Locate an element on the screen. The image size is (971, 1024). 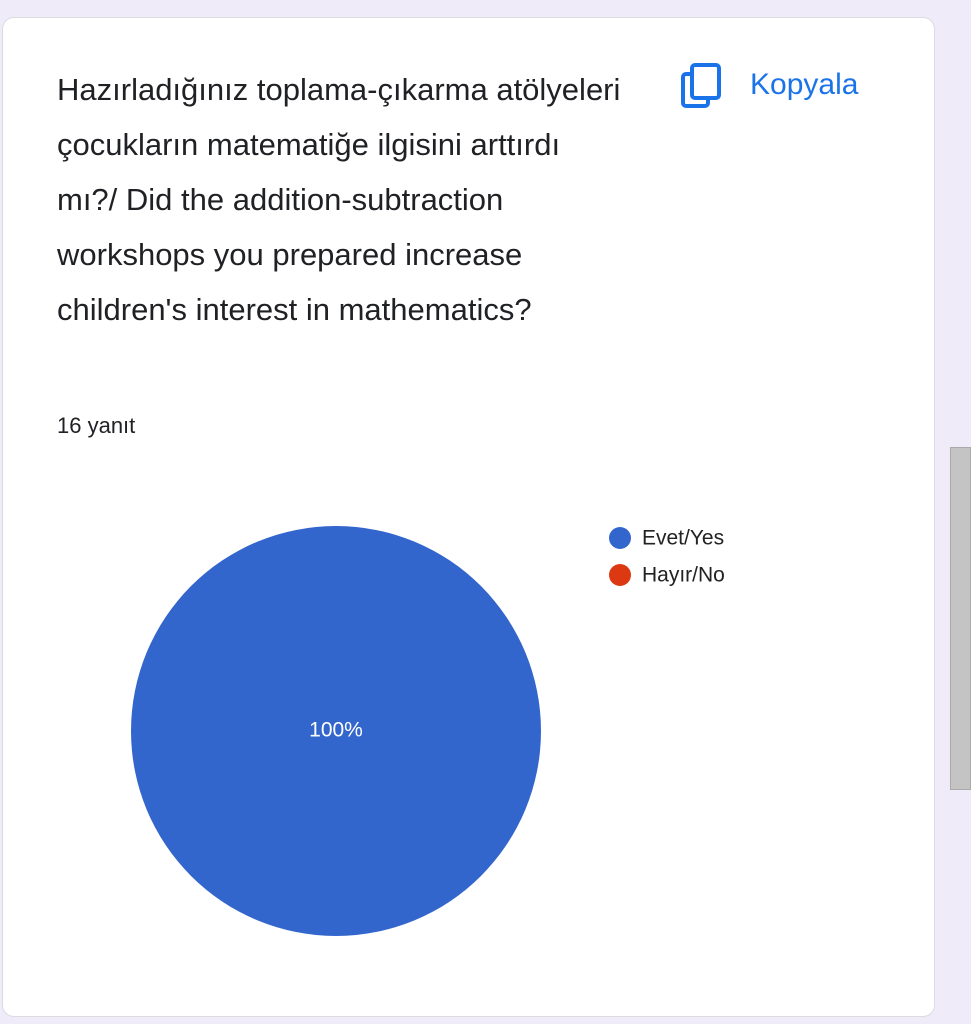
copy-label: Kopyala is located at coordinates (804, 84).